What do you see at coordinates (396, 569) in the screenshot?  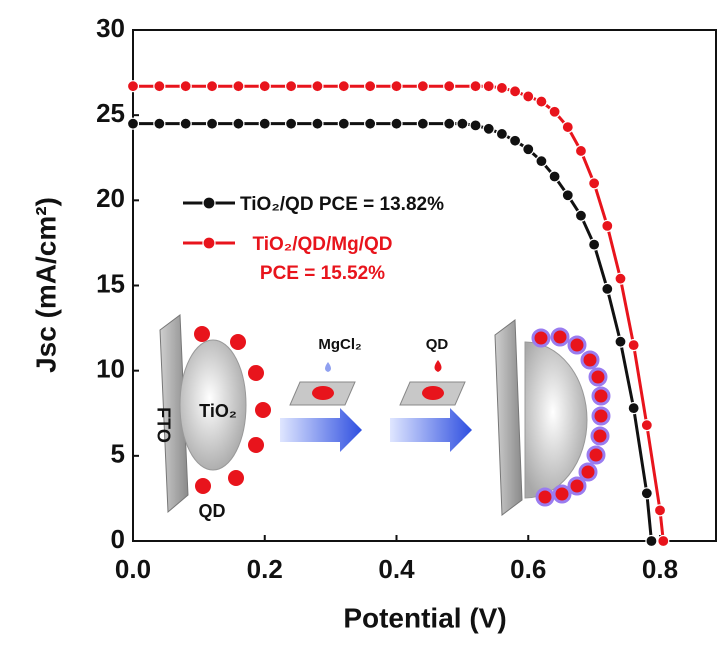 I see `x-tick-label: 0.4` at bounding box center [396, 569].